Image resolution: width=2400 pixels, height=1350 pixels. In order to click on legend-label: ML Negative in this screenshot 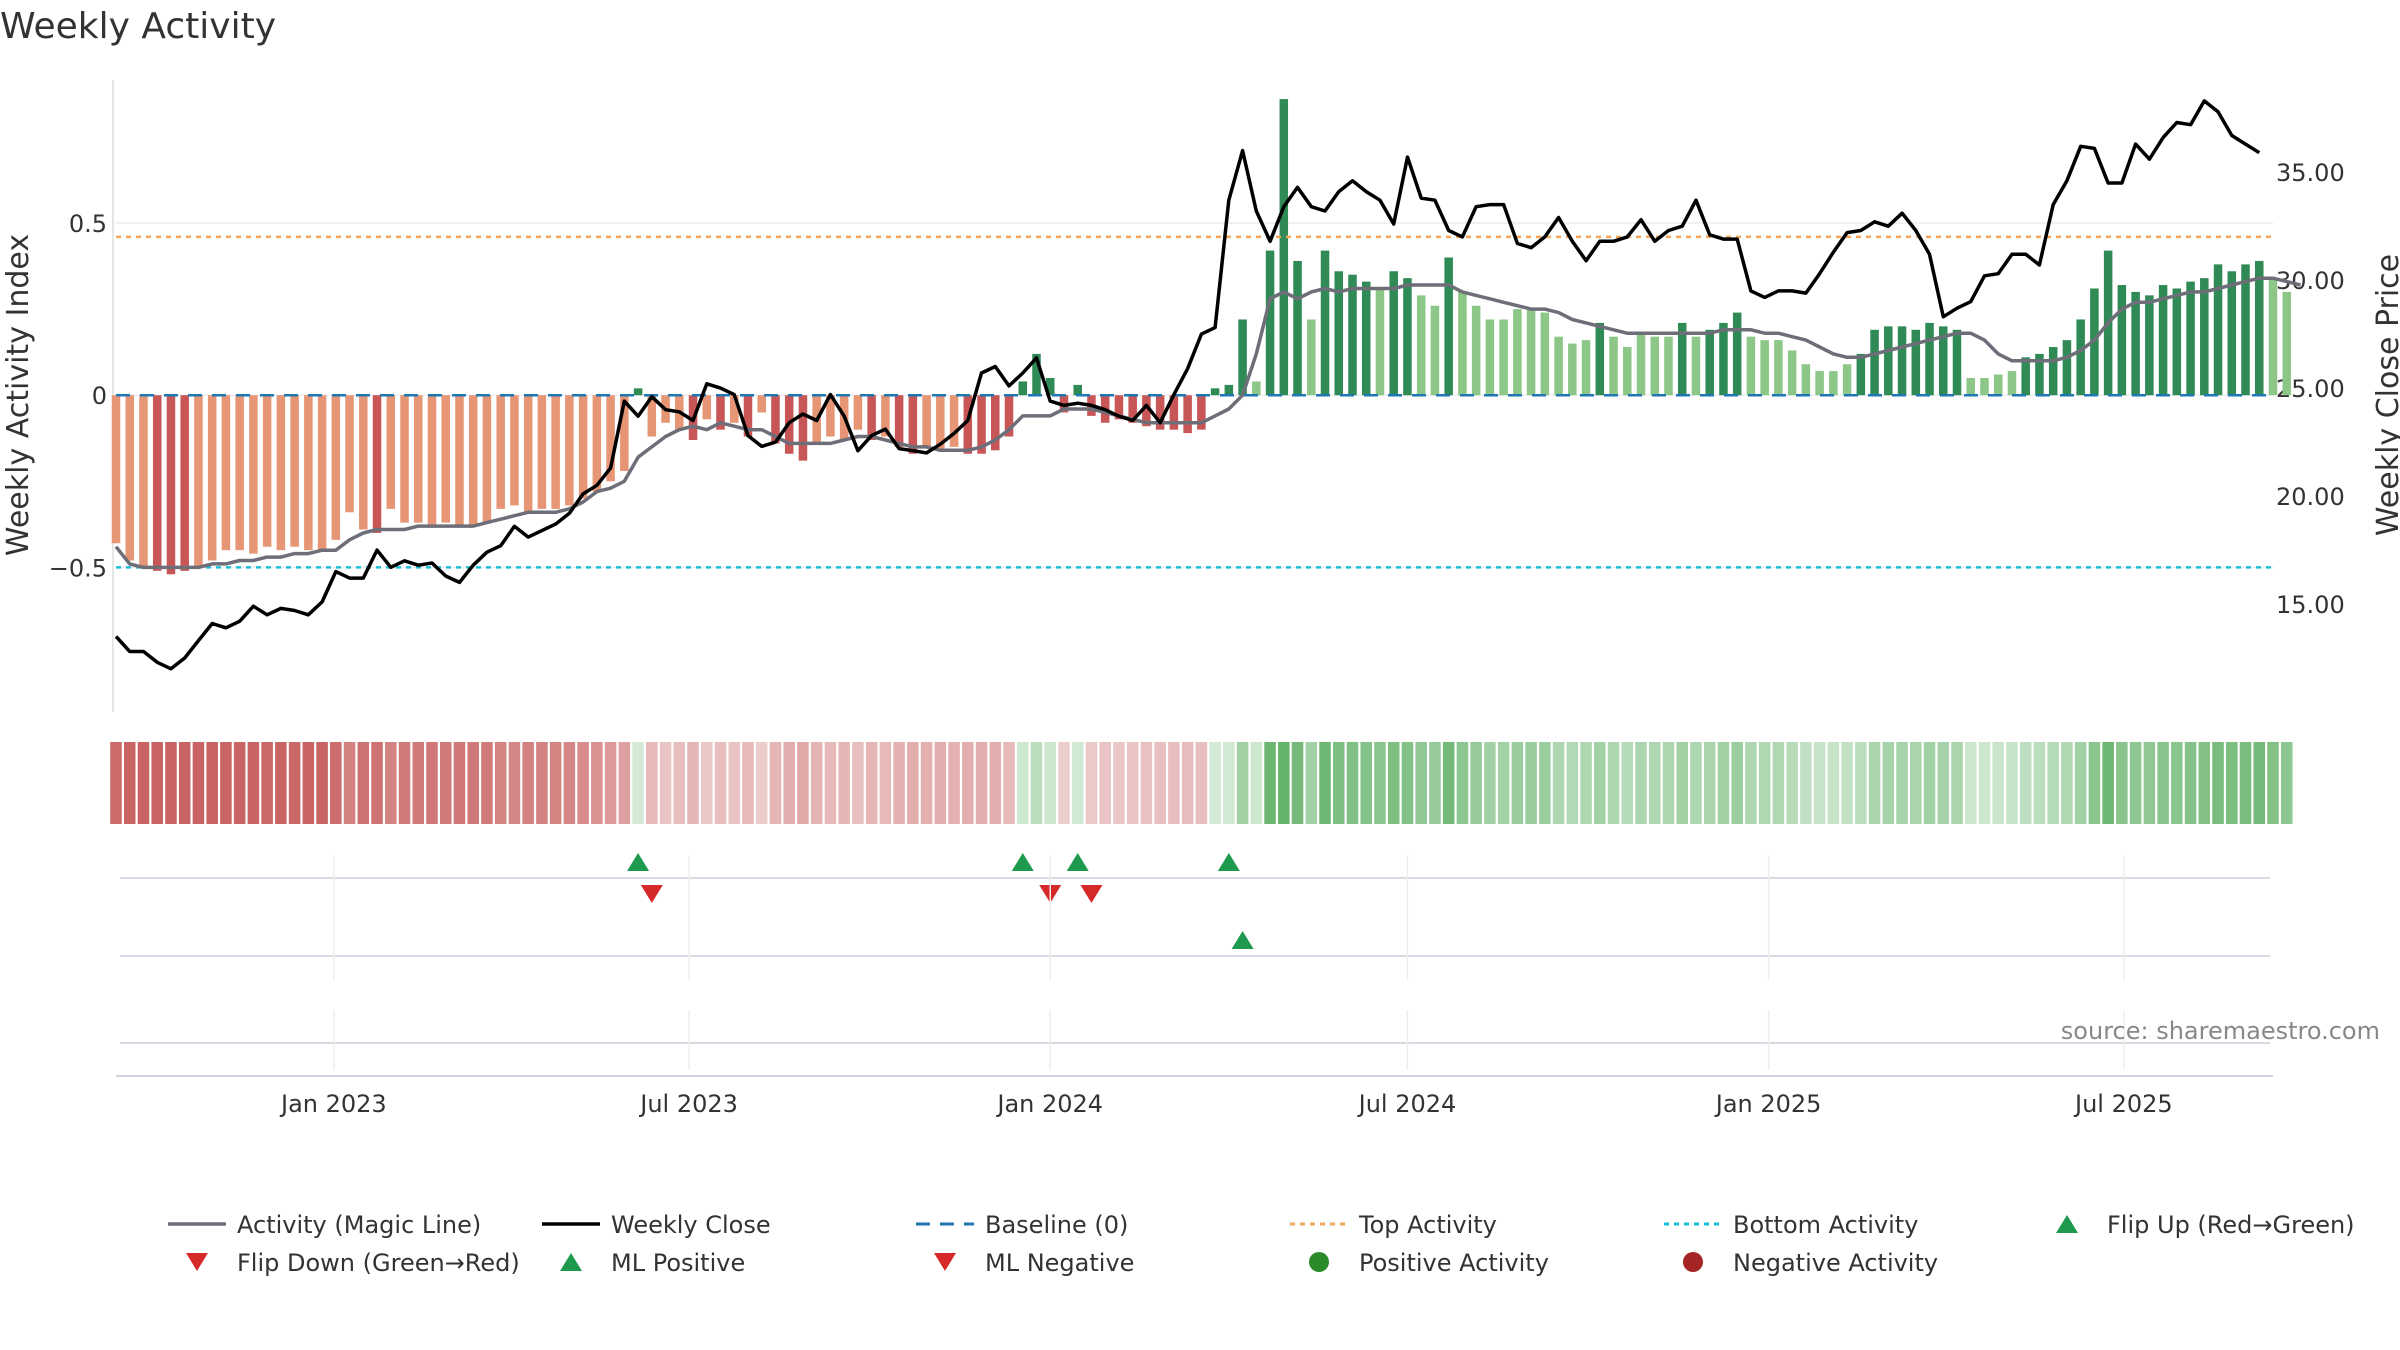, I will do `click(1059, 1263)`.